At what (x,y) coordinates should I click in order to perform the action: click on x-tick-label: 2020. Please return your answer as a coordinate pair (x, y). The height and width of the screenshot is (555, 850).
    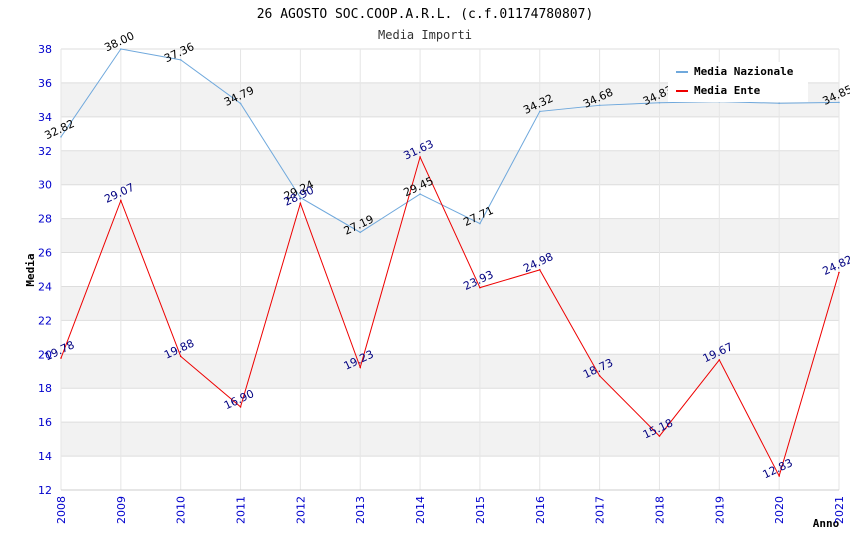
    Looking at the image, I should click on (779, 510).